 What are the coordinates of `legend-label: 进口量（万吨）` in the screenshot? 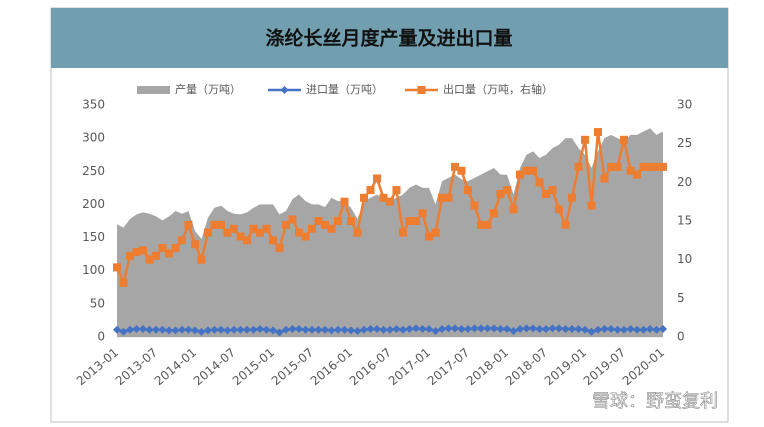 It's located at (344, 89).